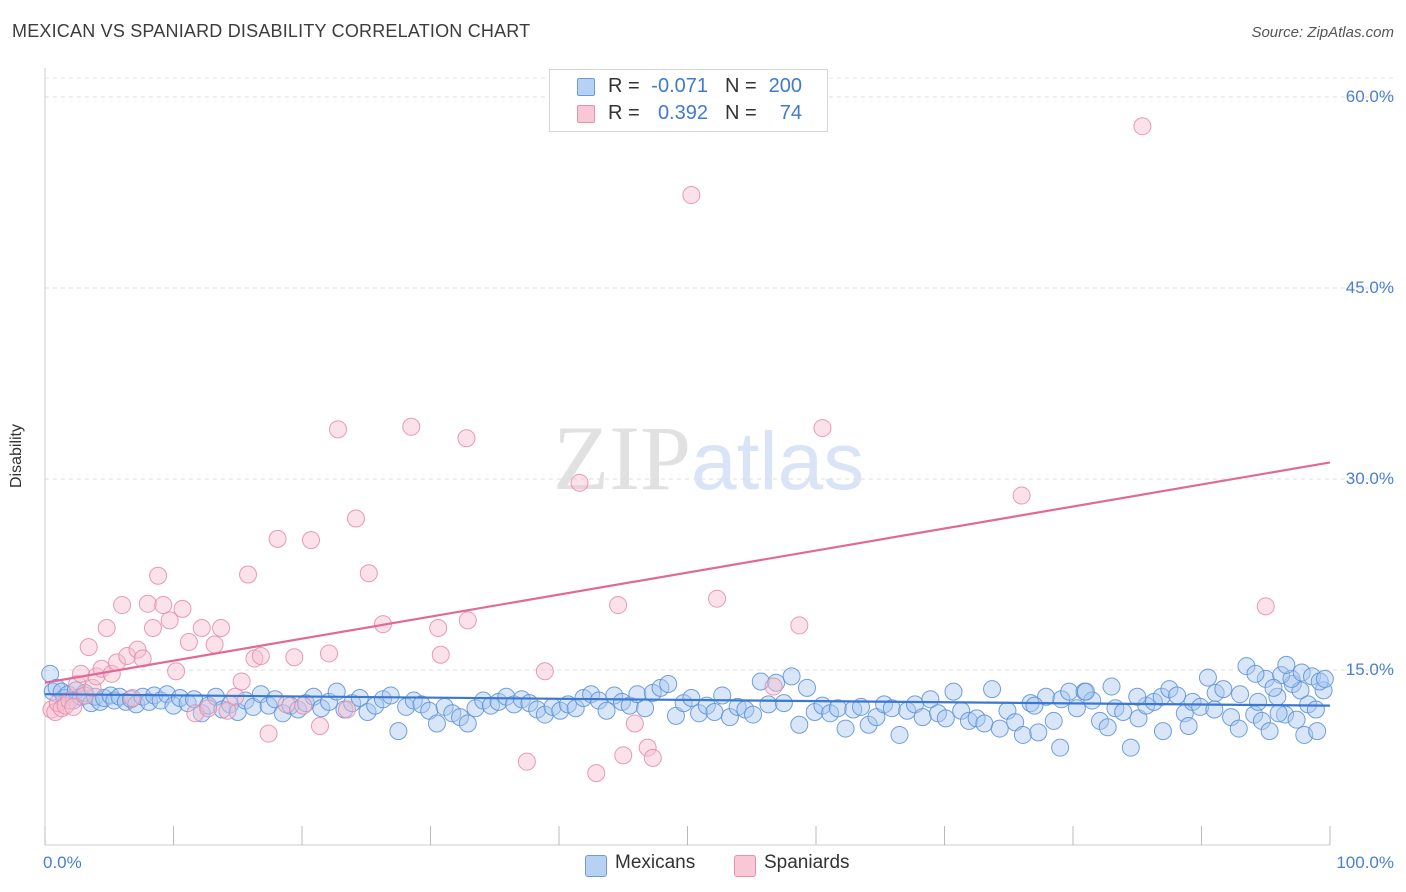 The height and width of the screenshot is (892, 1406). Describe the element at coordinates (1369, 669) in the screenshot. I see `y-tick-label-15: 15.0%` at that location.